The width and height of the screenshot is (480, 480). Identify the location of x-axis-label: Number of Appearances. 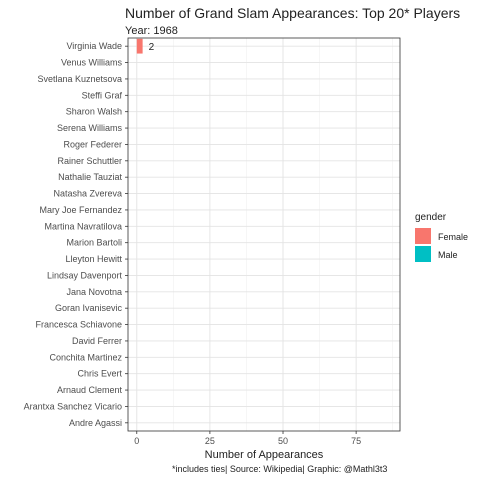
(264, 455).